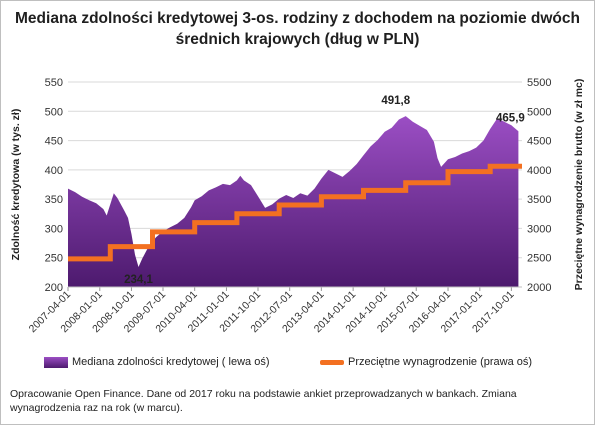 Image resolution: width=595 pixels, height=425 pixels. I want to click on legend-swatch-area, so click(56, 362).